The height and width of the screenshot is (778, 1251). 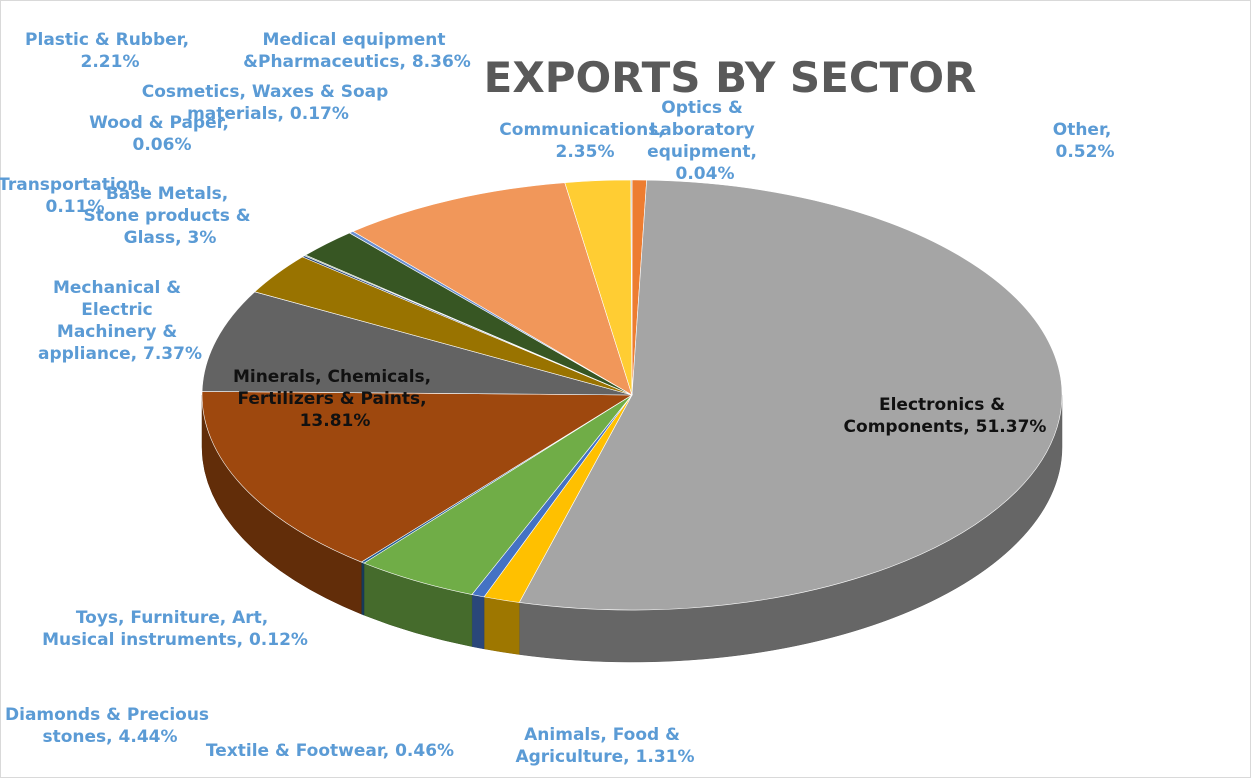 What do you see at coordinates (584, 141) in the screenshot?
I see `data-label: Communications, 2.35%` at bounding box center [584, 141].